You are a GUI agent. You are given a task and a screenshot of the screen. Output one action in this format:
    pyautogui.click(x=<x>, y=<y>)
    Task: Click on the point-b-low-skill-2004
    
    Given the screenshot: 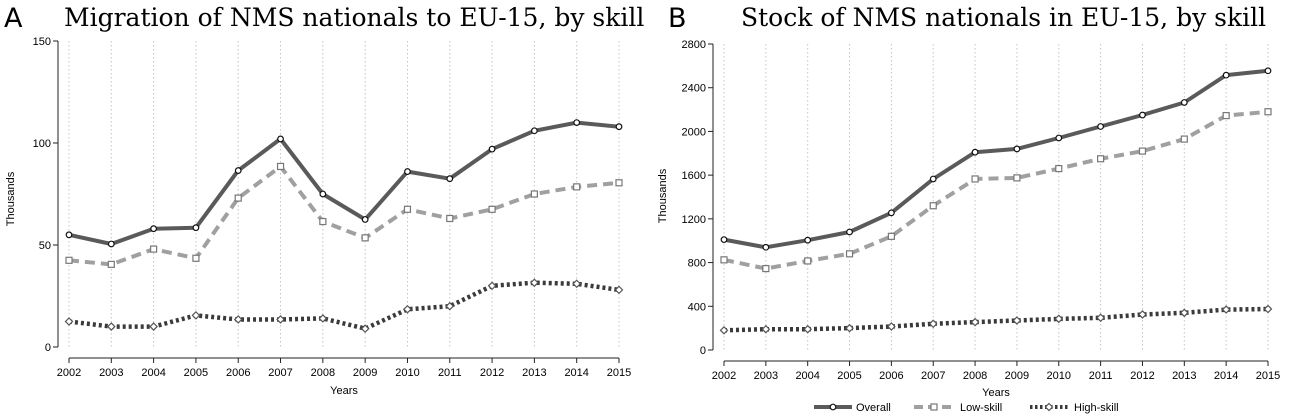 What is the action you would take?
    pyautogui.click(x=808, y=261)
    